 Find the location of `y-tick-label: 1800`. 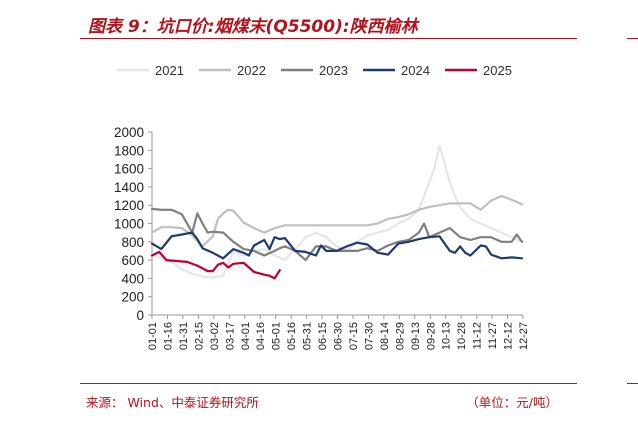

y-tick-label: 1800 is located at coordinates (129, 150).